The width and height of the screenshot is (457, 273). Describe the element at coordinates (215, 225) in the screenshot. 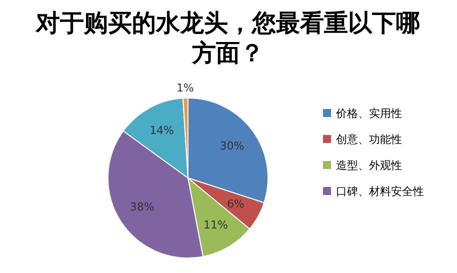

I see `data-label: 11%` at that location.